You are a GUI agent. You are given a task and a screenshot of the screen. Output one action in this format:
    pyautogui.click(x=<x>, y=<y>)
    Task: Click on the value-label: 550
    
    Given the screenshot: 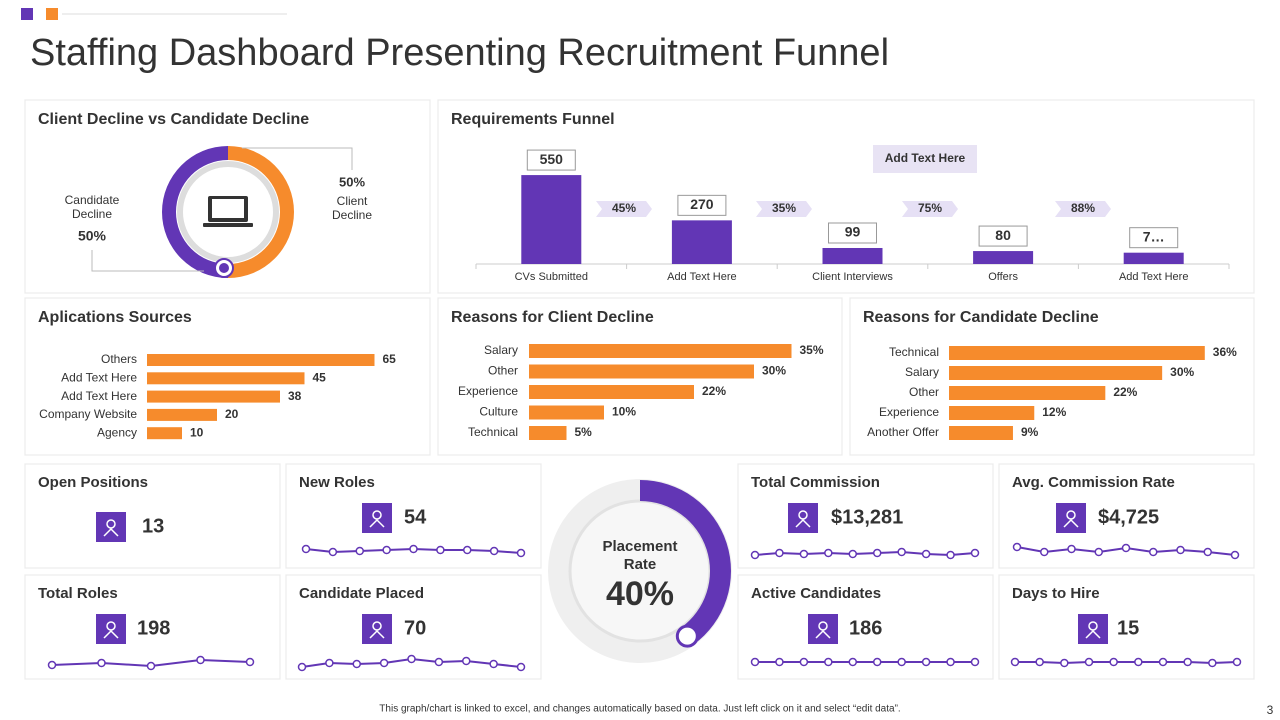 What is the action you would take?
    pyautogui.click(x=552, y=159)
    